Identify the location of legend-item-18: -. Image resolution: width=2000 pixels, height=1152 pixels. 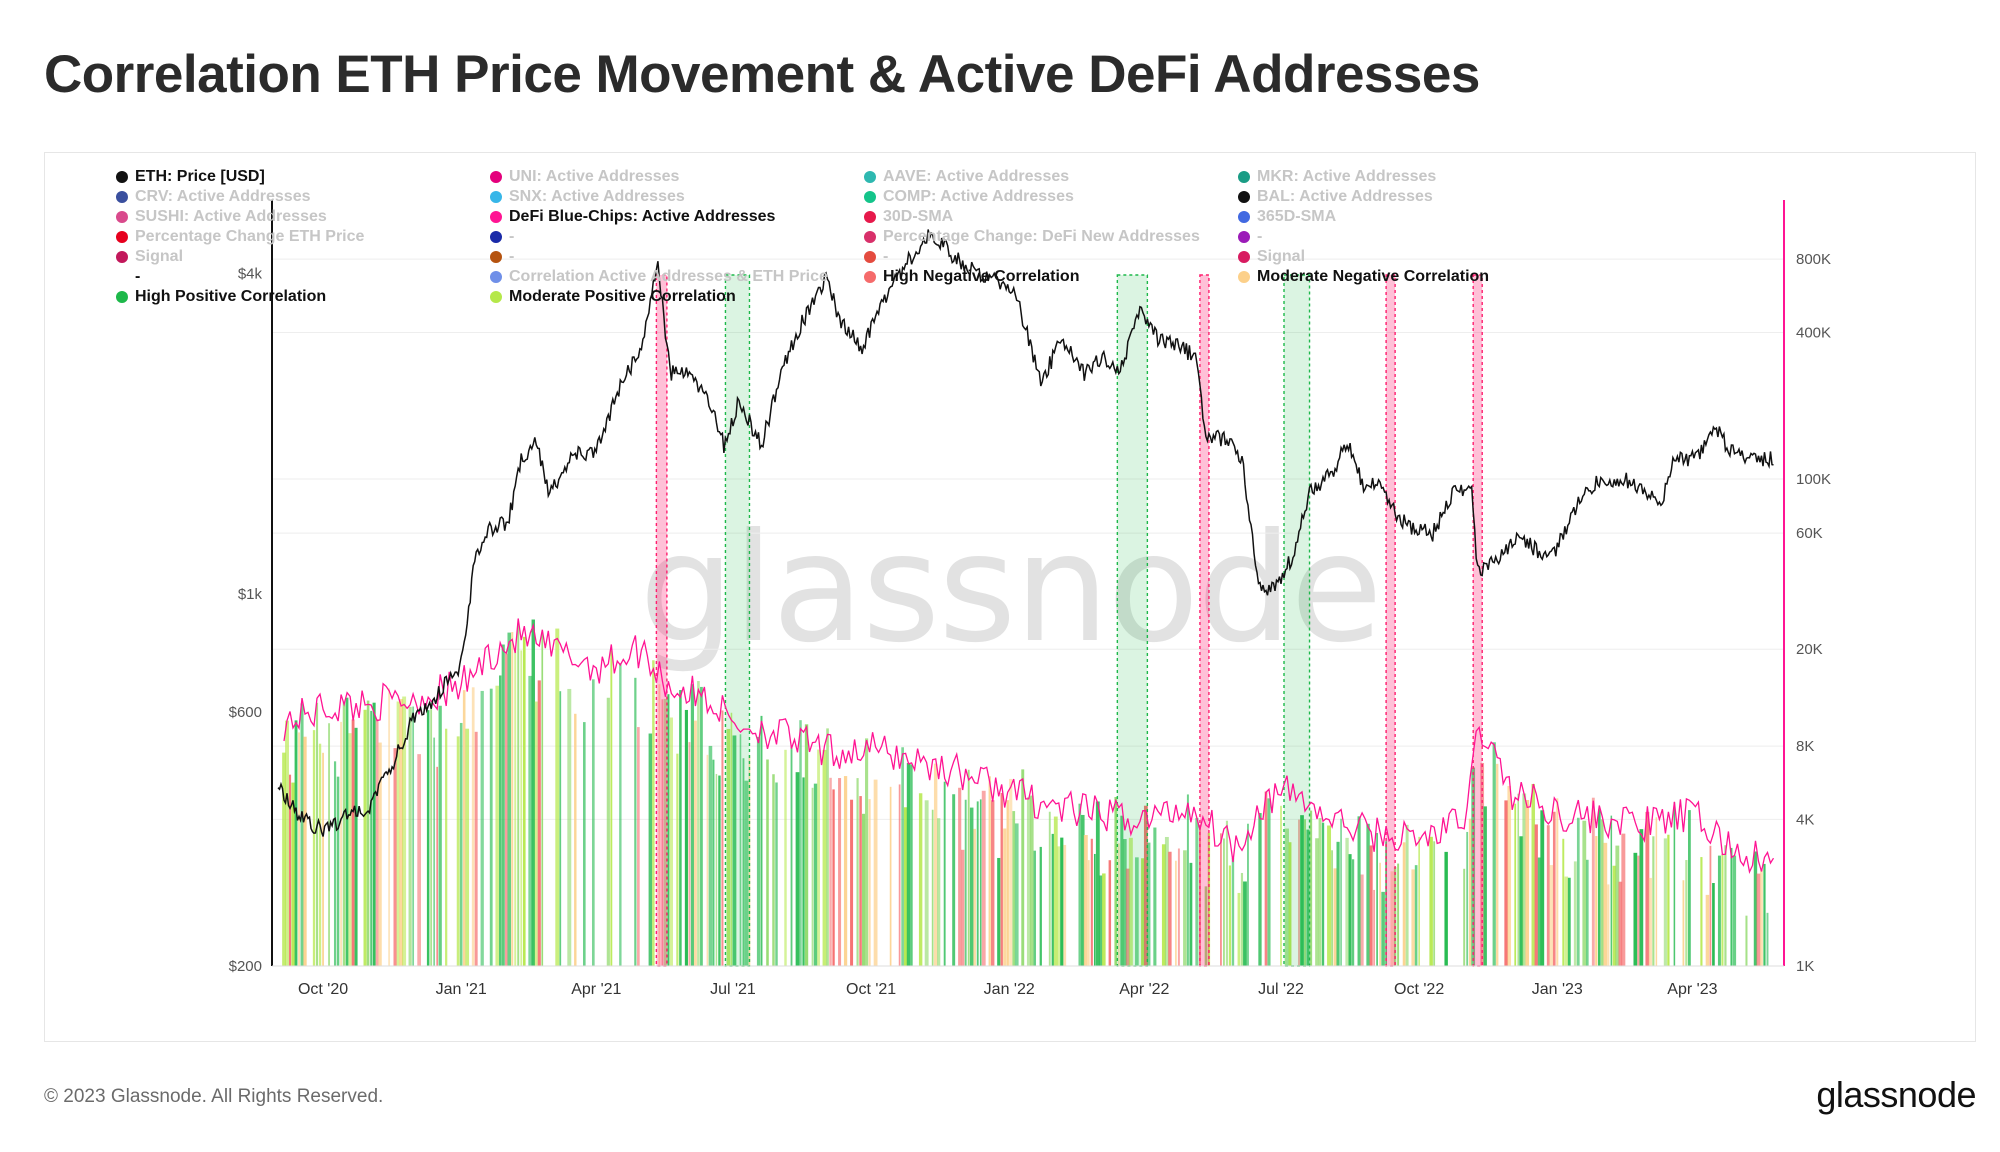
(876, 257).